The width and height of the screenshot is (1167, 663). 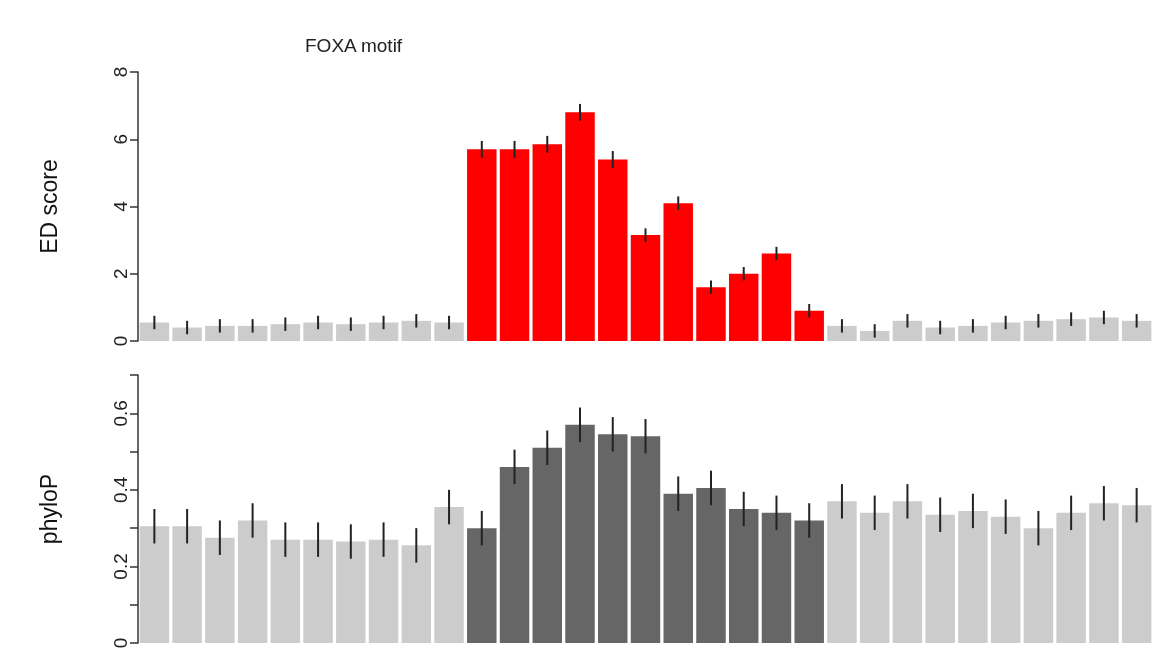 What do you see at coordinates (120, 72) in the screenshot?
I see `y-tick-label: 8` at bounding box center [120, 72].